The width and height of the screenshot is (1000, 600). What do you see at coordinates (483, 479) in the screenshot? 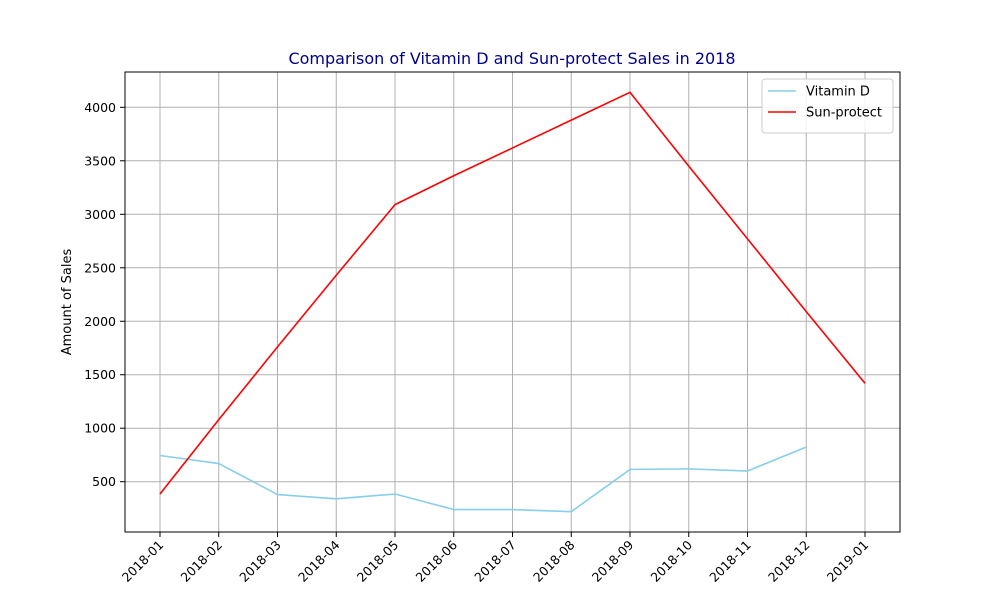
I see `series-line-vitamin-d` at bounding box center [483, 479].